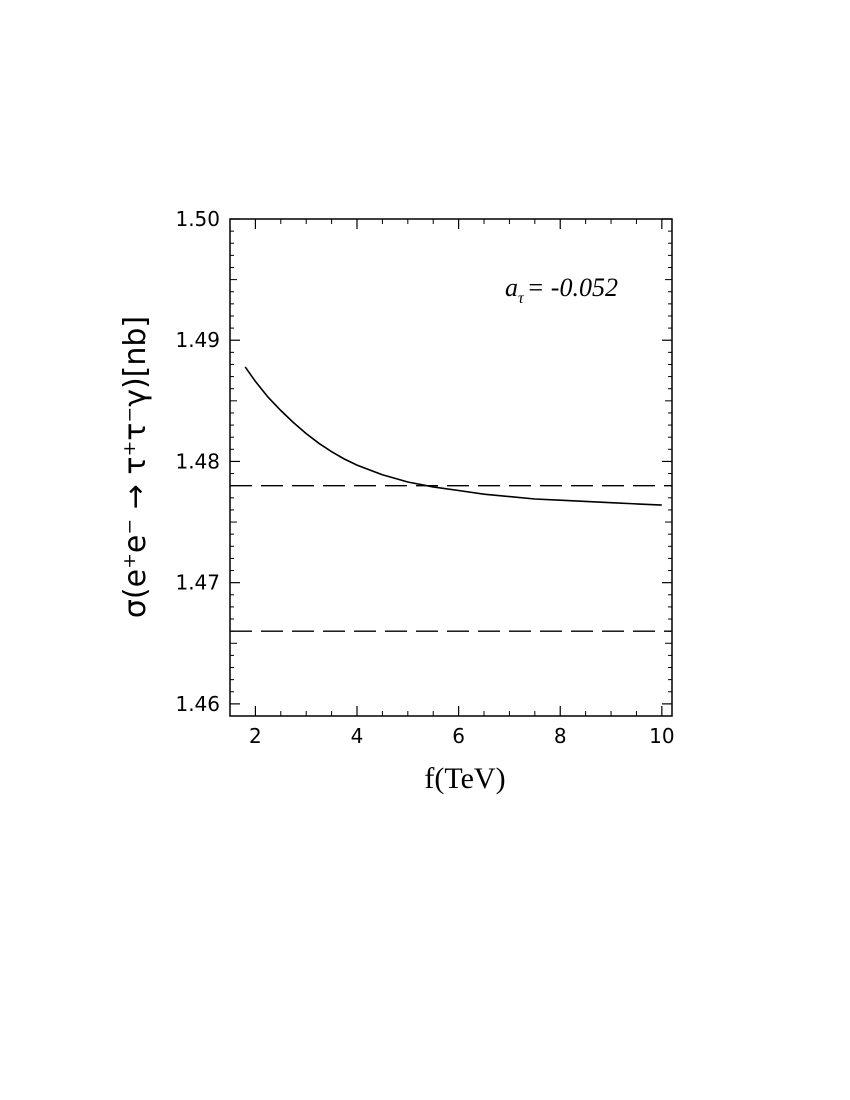 This screenshot has width=850, height=1100. Describe the element at coordinates (451, 558) in the screenshot. I see `reference-lines` at that location.